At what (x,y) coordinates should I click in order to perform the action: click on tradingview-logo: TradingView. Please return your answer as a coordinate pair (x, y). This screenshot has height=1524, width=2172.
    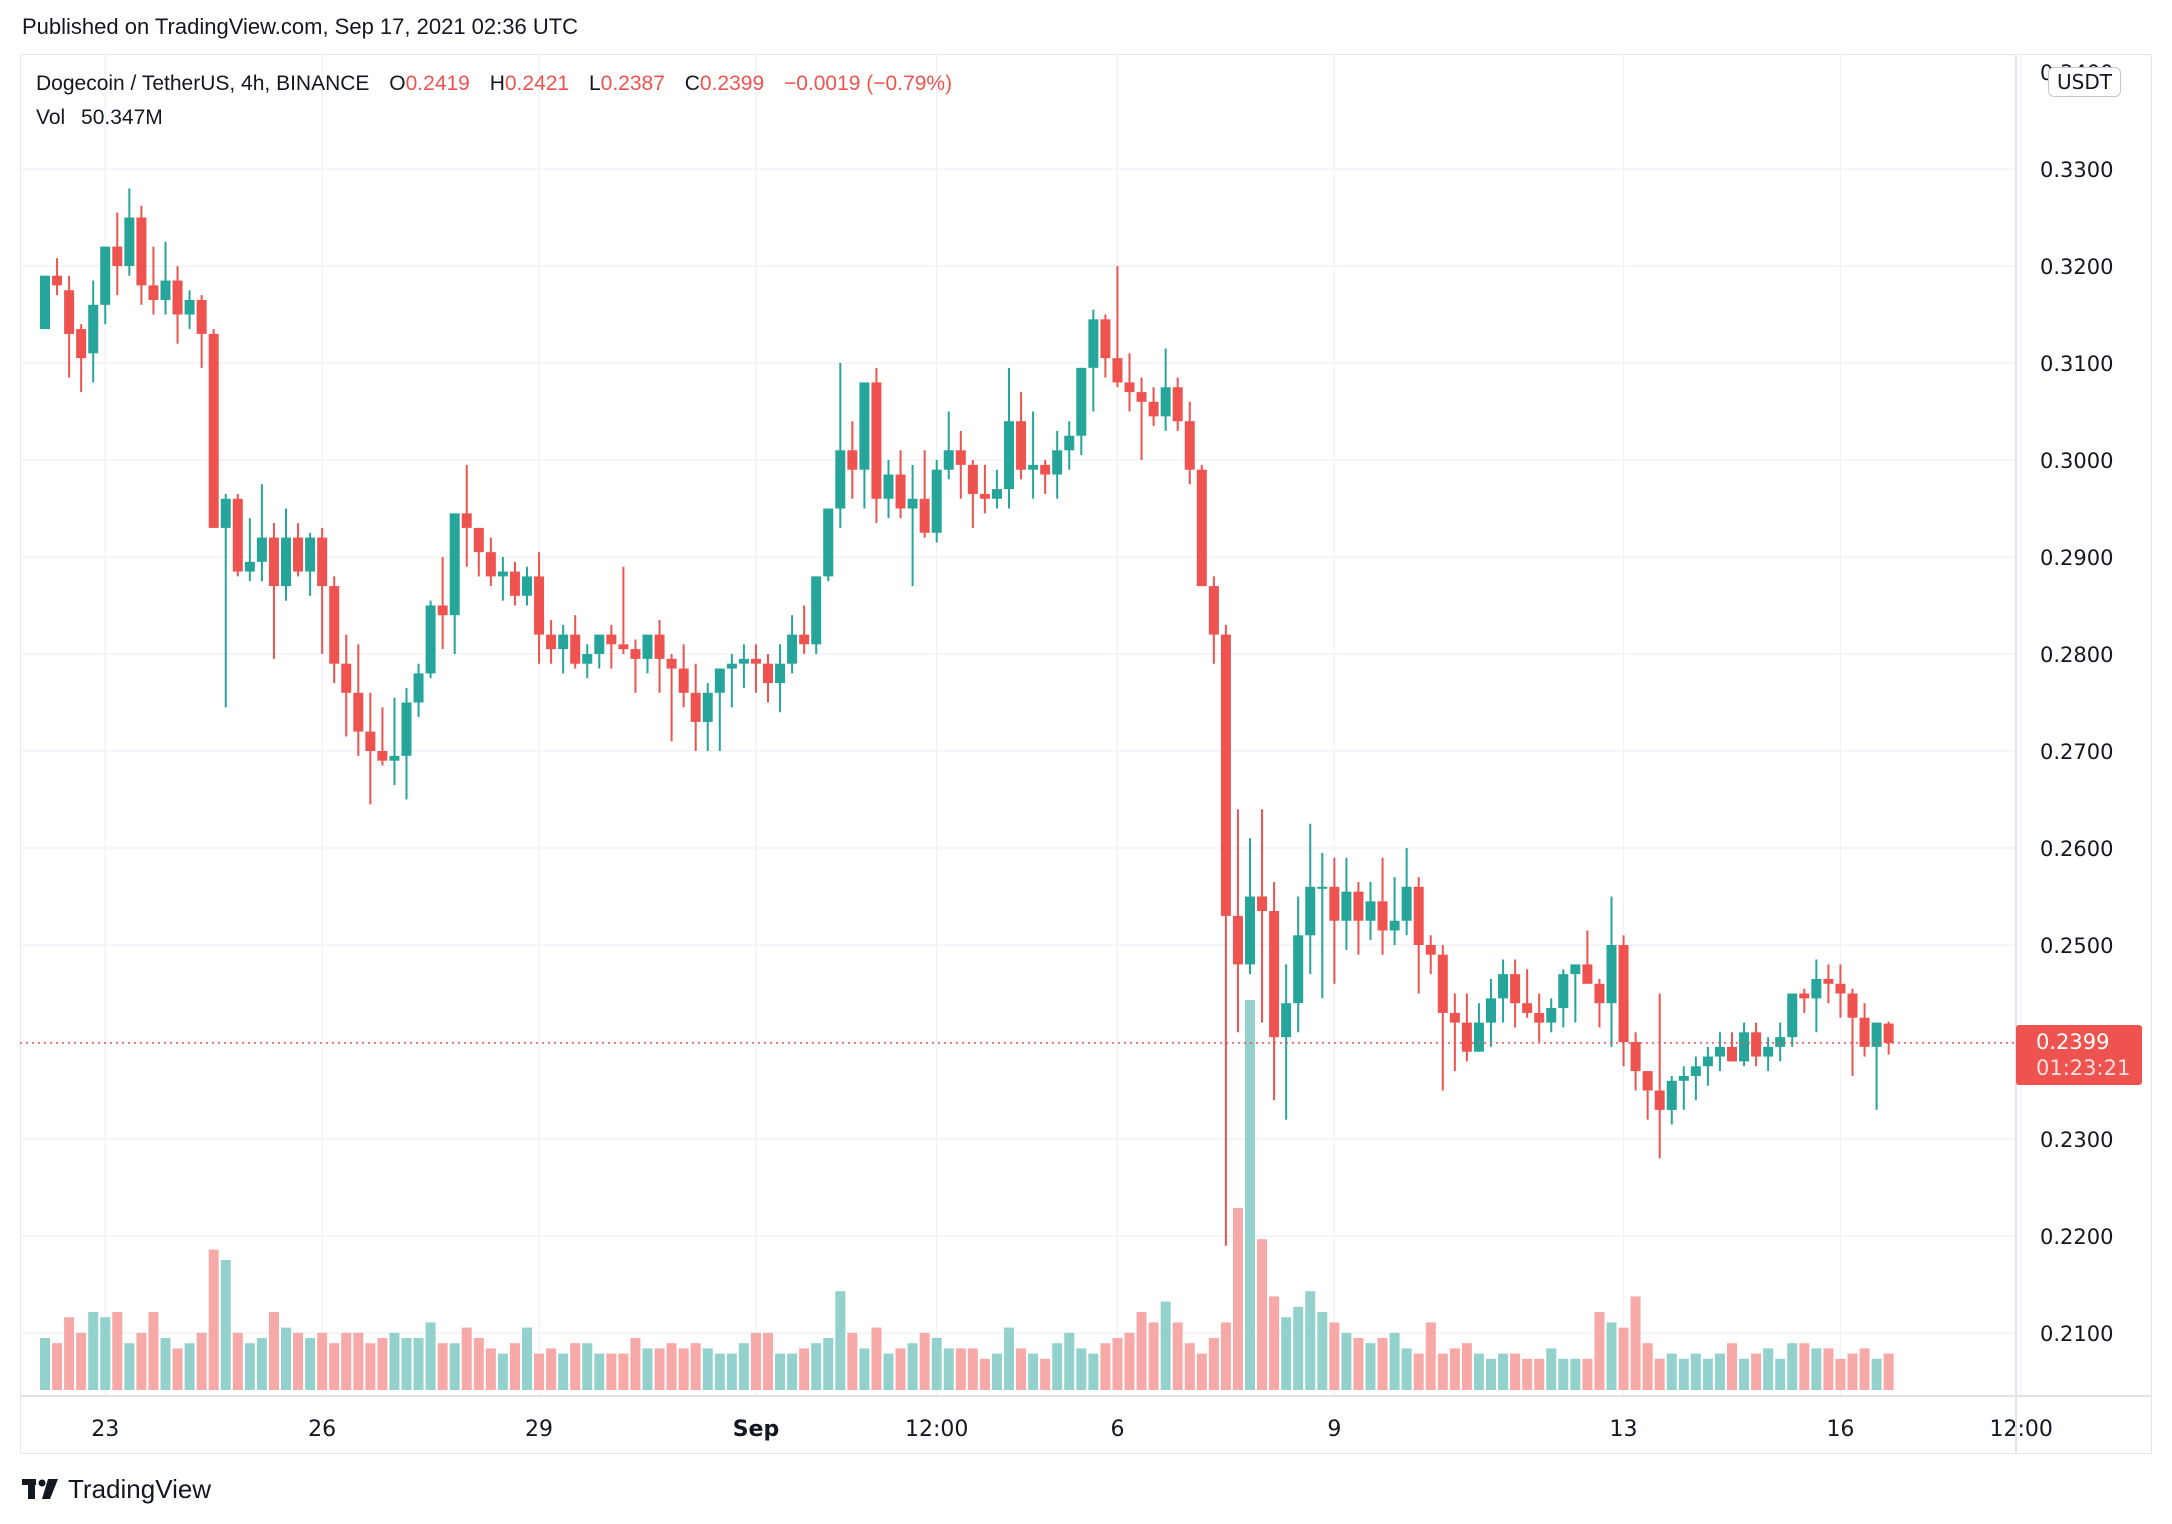
    Looking at the image, I should click on (116, 1489).